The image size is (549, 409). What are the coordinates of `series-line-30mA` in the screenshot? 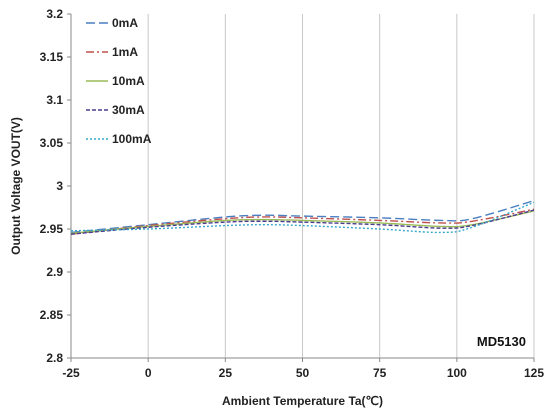 It's located at (302, 222).